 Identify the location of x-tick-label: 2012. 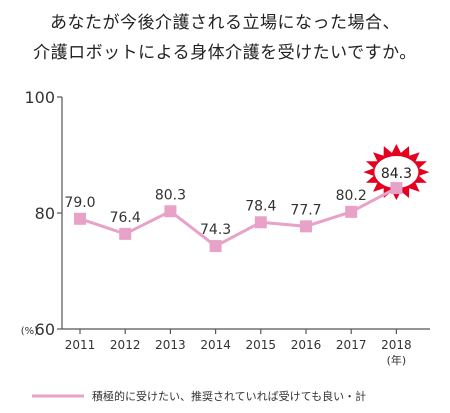
(125, 345).